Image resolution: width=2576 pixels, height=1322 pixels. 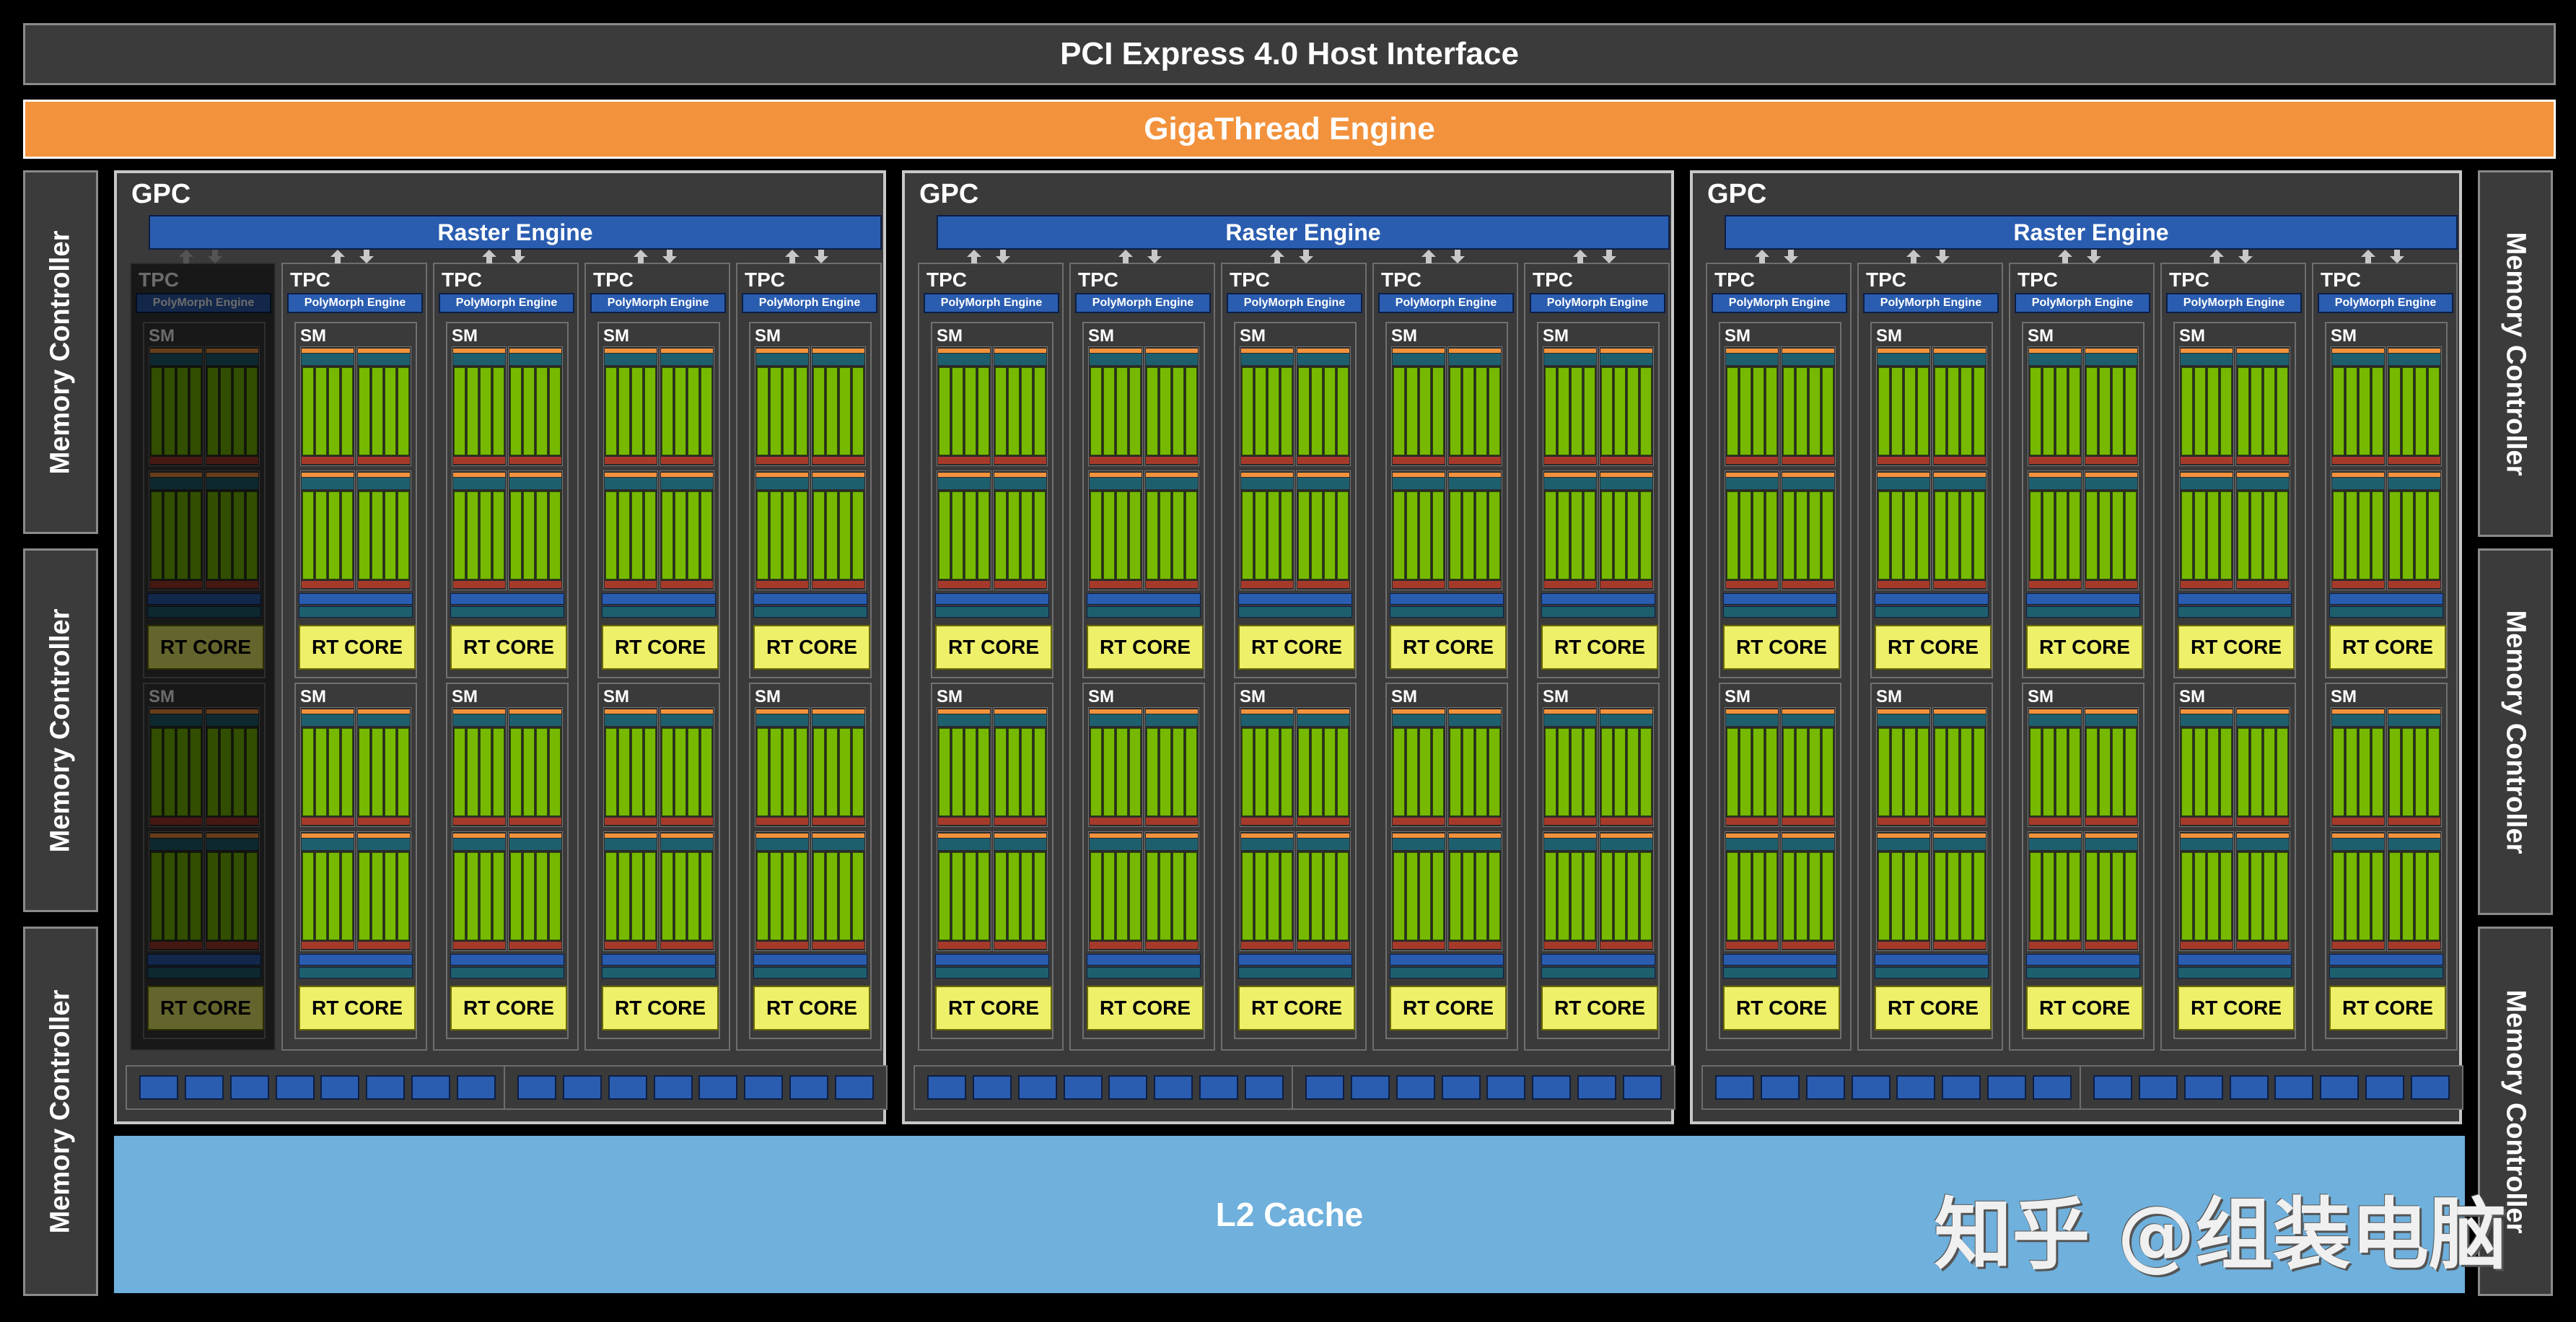 I want to click on polymorph-engine: PolyMorph Engine, so click(x=1779, y=303).